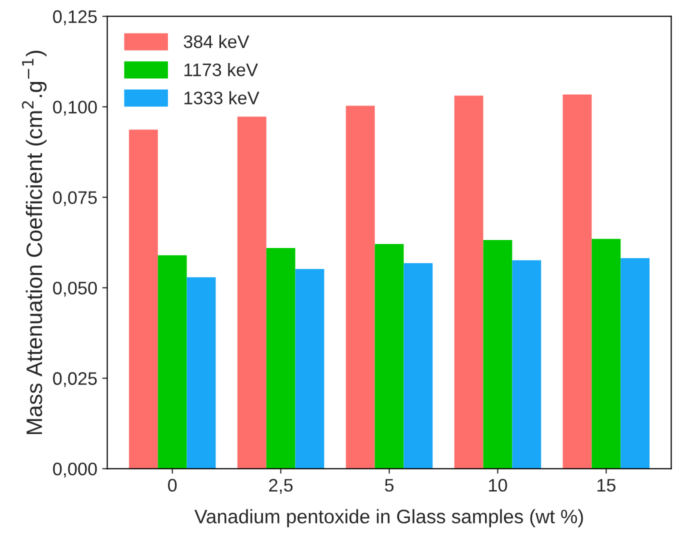 Image resolution: width=692 pixels, height=545 pixels. I want to click on y-axis-title: Mass Attenuation Coefficient (cm$^{2}$.g$^{−1}$), so click(34, 242).